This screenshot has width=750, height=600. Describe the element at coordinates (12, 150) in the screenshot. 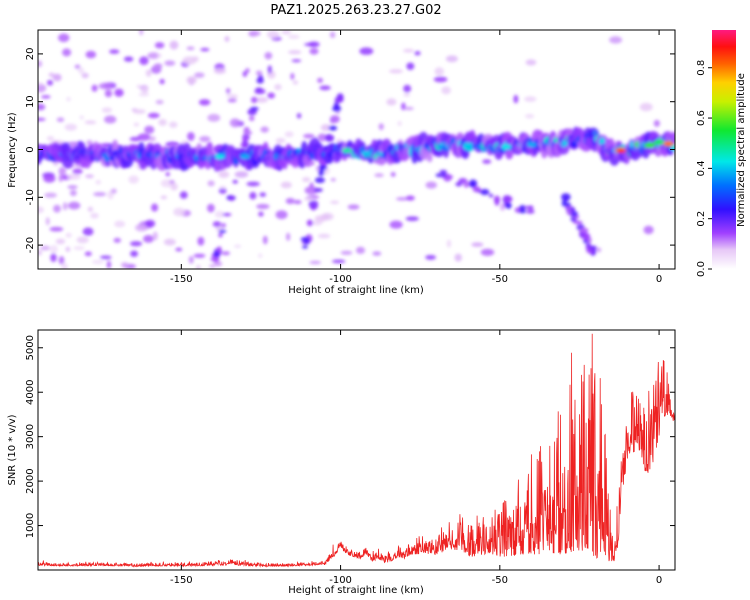

I see `spectrogram-ylabel: Frequency (Hz)` at that location.